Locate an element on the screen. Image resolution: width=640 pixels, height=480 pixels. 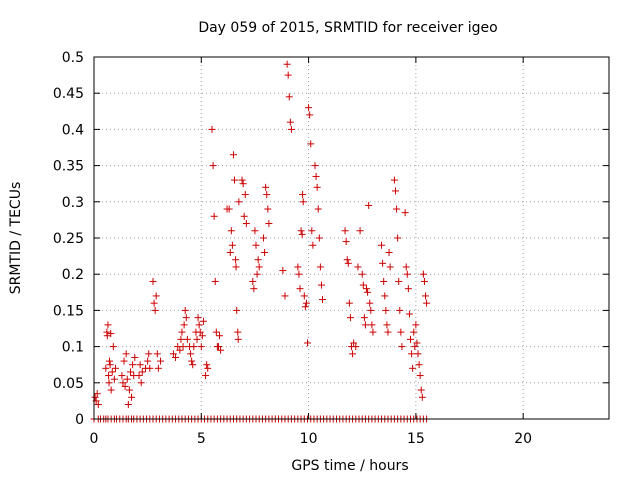
y-tick-label: 0.15 is located at coordinates (68, 311).